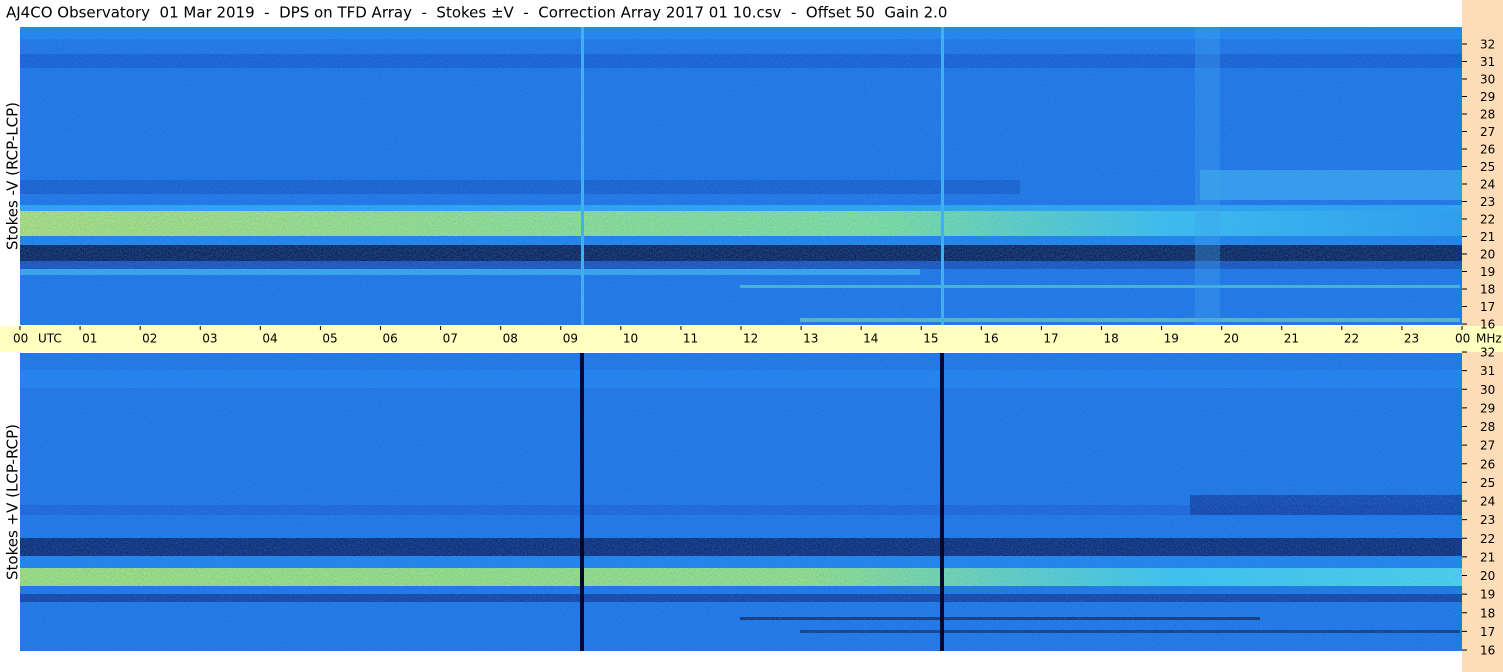 Image resolution: width=1503 pixels, height=672 pixels. Describe the element at coordinates (570, 339) in the screenshot. I see `x-tick-label: 09` at that location.